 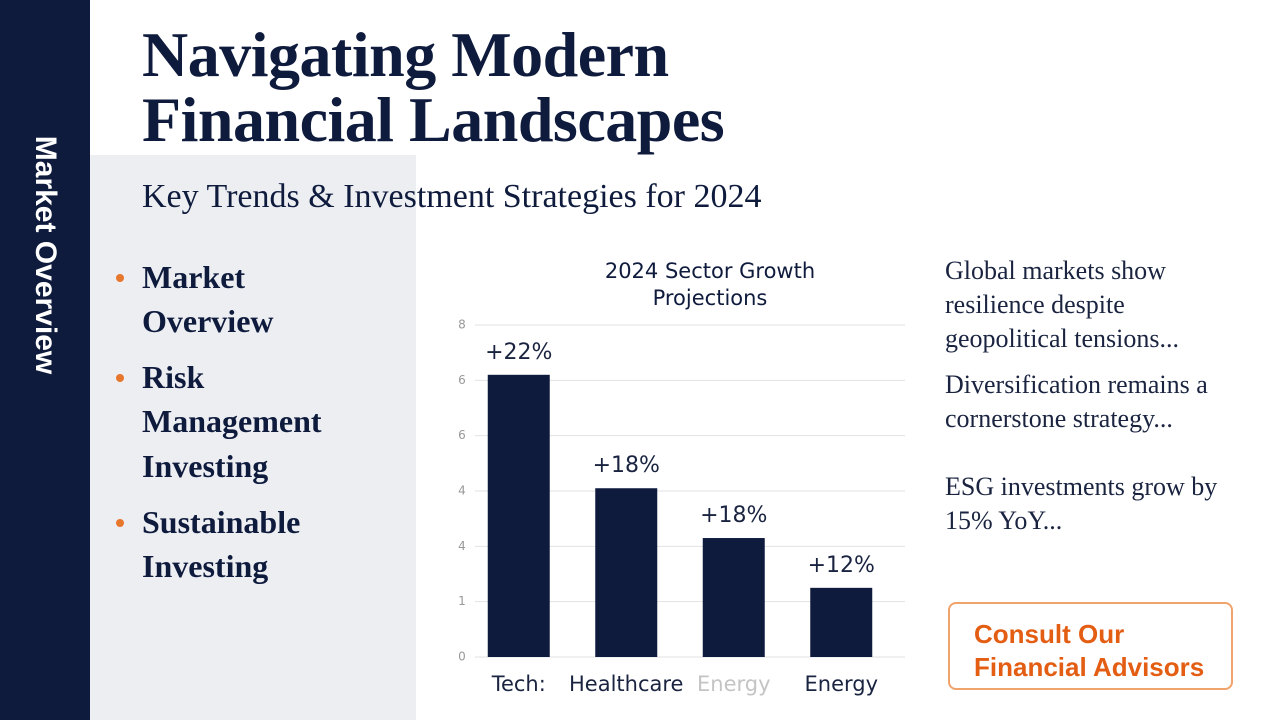 What do you see at coordinates (462, 601) in the screenshot?
I see `y-tick-label: 1` at bounding box center [462, 601].